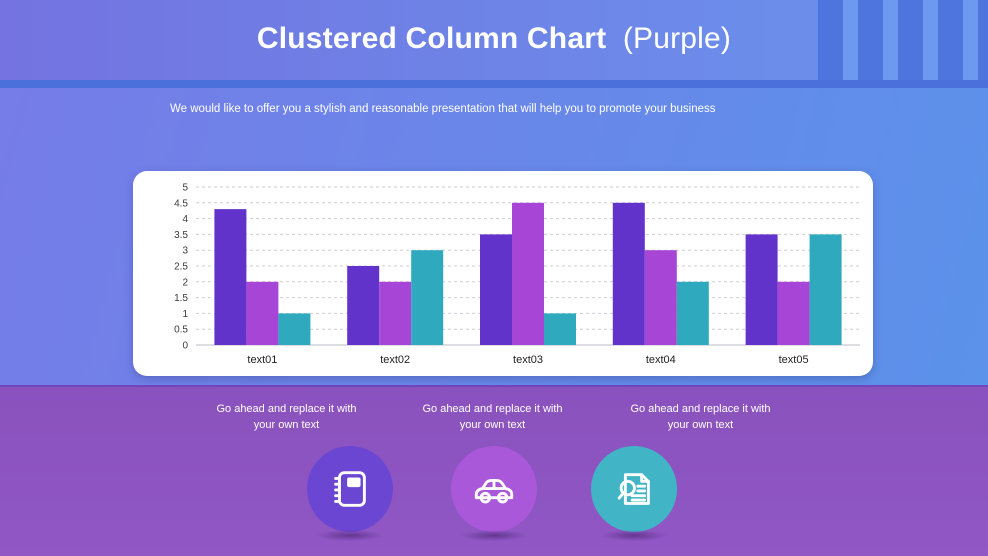 The width and height of the screenshot is (988, 556). I want to click on svg-text: 2, so click(185, 282).